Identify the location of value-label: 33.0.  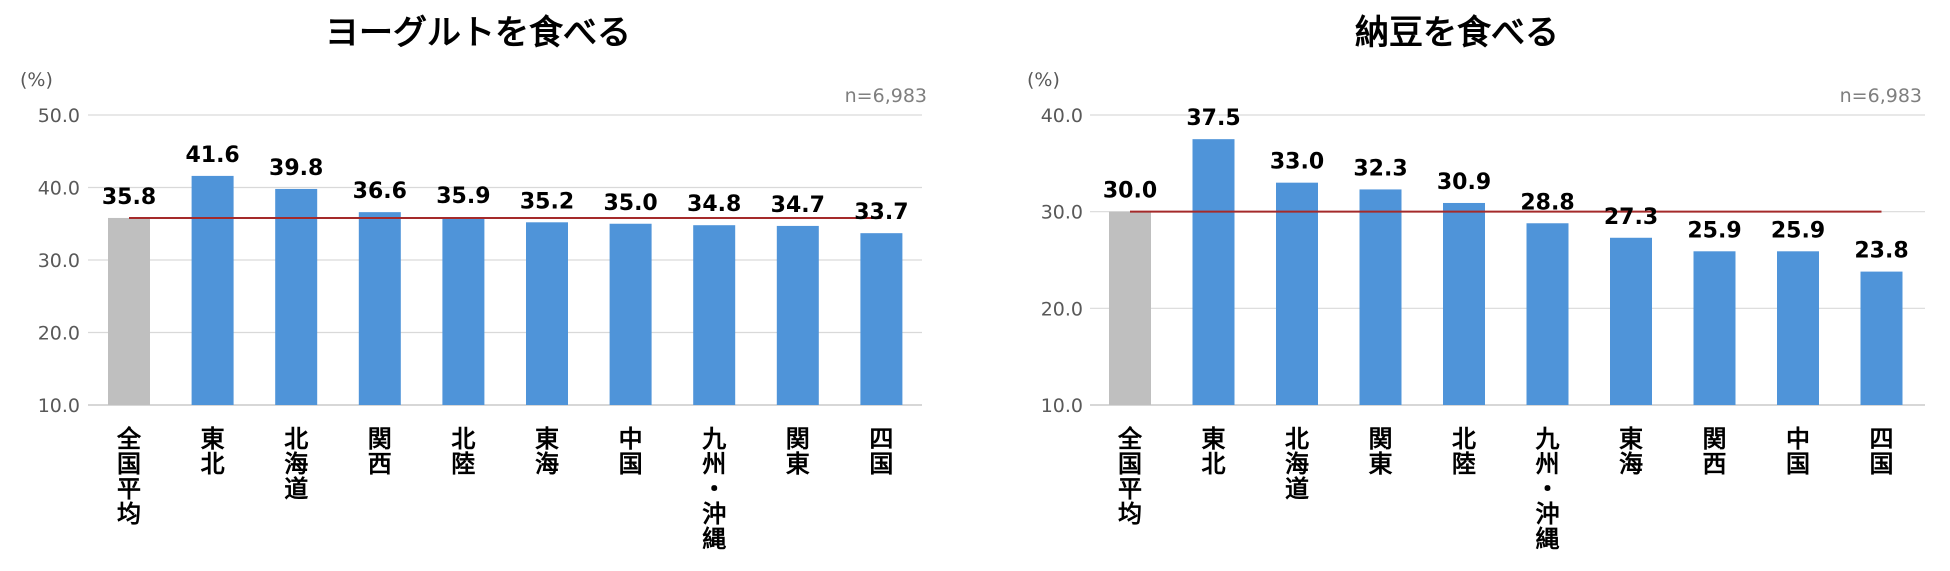
(1297, 162).